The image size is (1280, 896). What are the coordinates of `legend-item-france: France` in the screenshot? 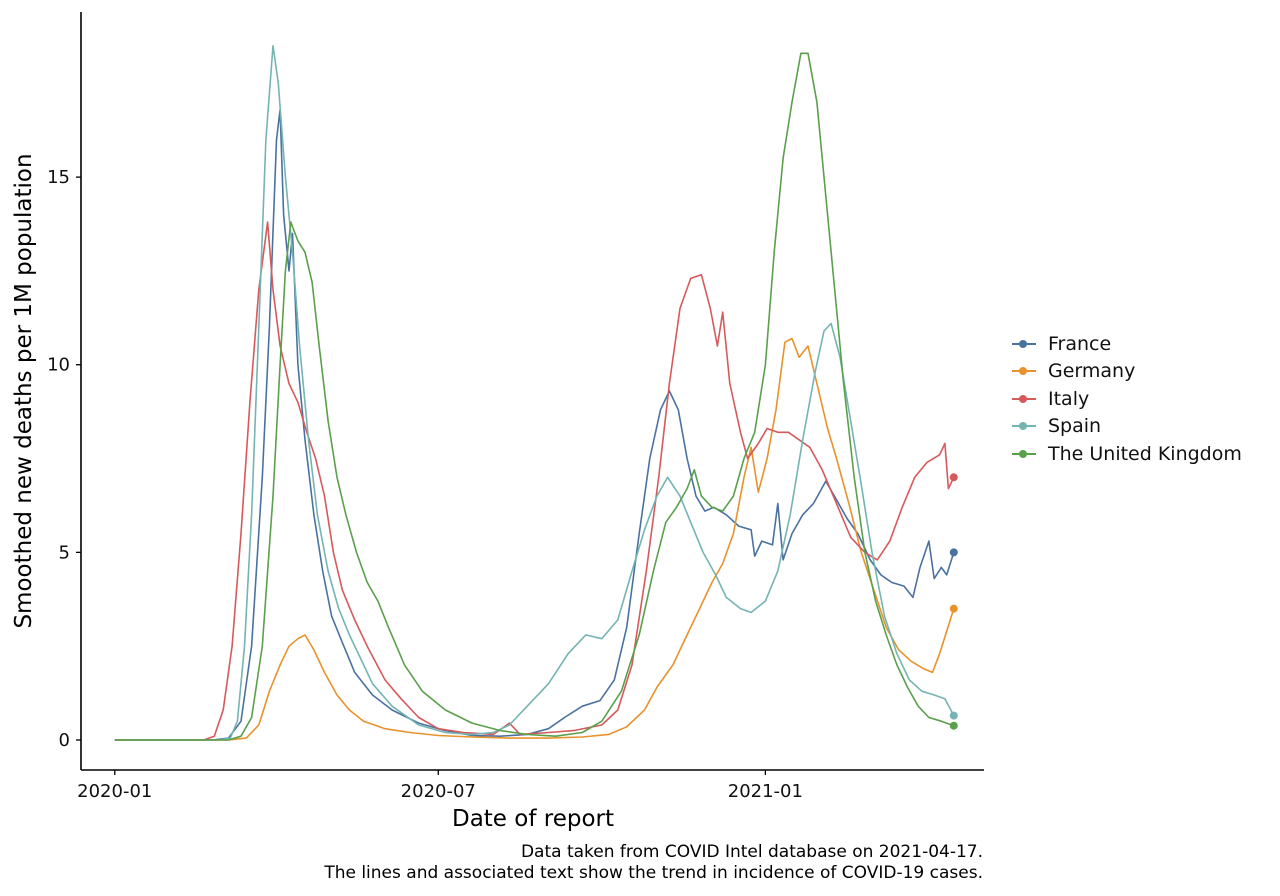 It's located at (1125, 344).